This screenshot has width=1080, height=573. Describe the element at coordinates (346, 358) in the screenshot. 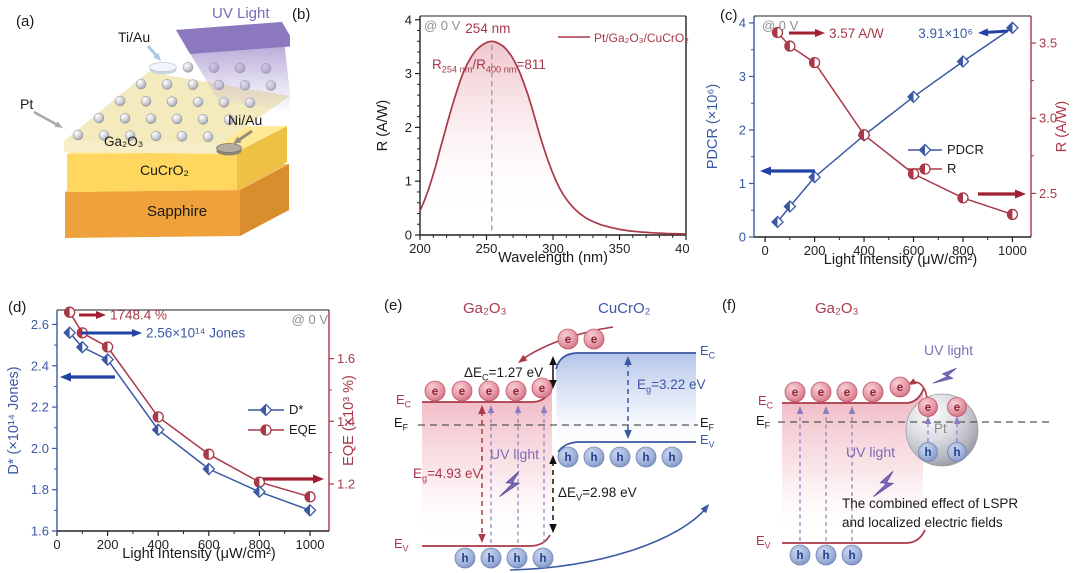

I see `y-tick-label: 1.6` at that location.